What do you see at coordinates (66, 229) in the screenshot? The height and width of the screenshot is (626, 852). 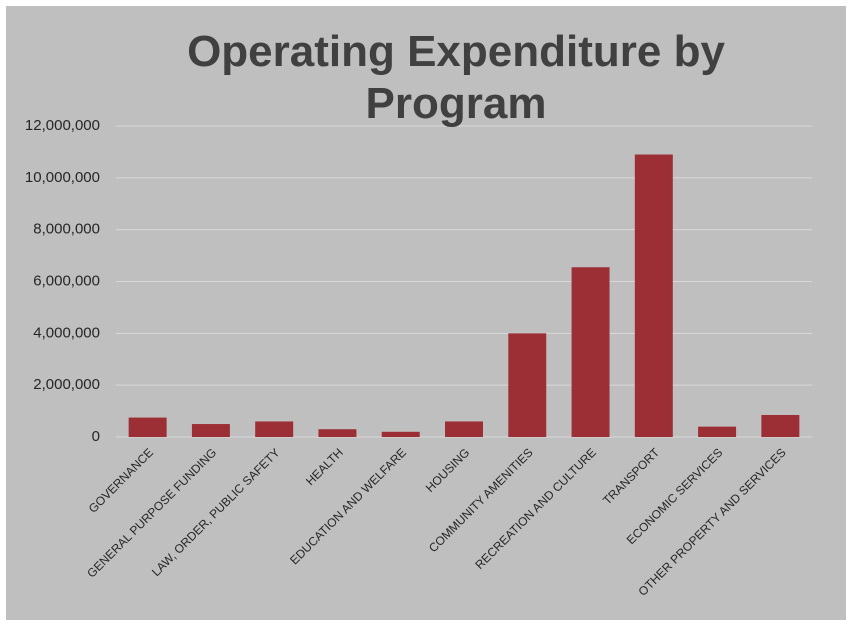 I see `y-tick-label: 8,000,000` at bounding box center [66, 229].